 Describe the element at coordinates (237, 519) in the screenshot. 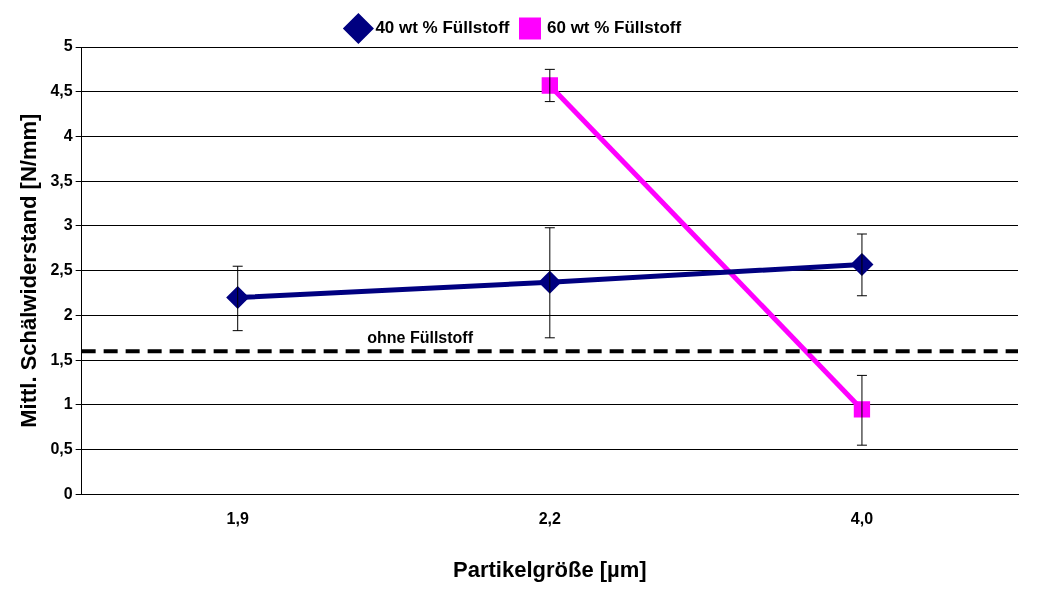

I see `x-tick-label: 1,9` at that location.